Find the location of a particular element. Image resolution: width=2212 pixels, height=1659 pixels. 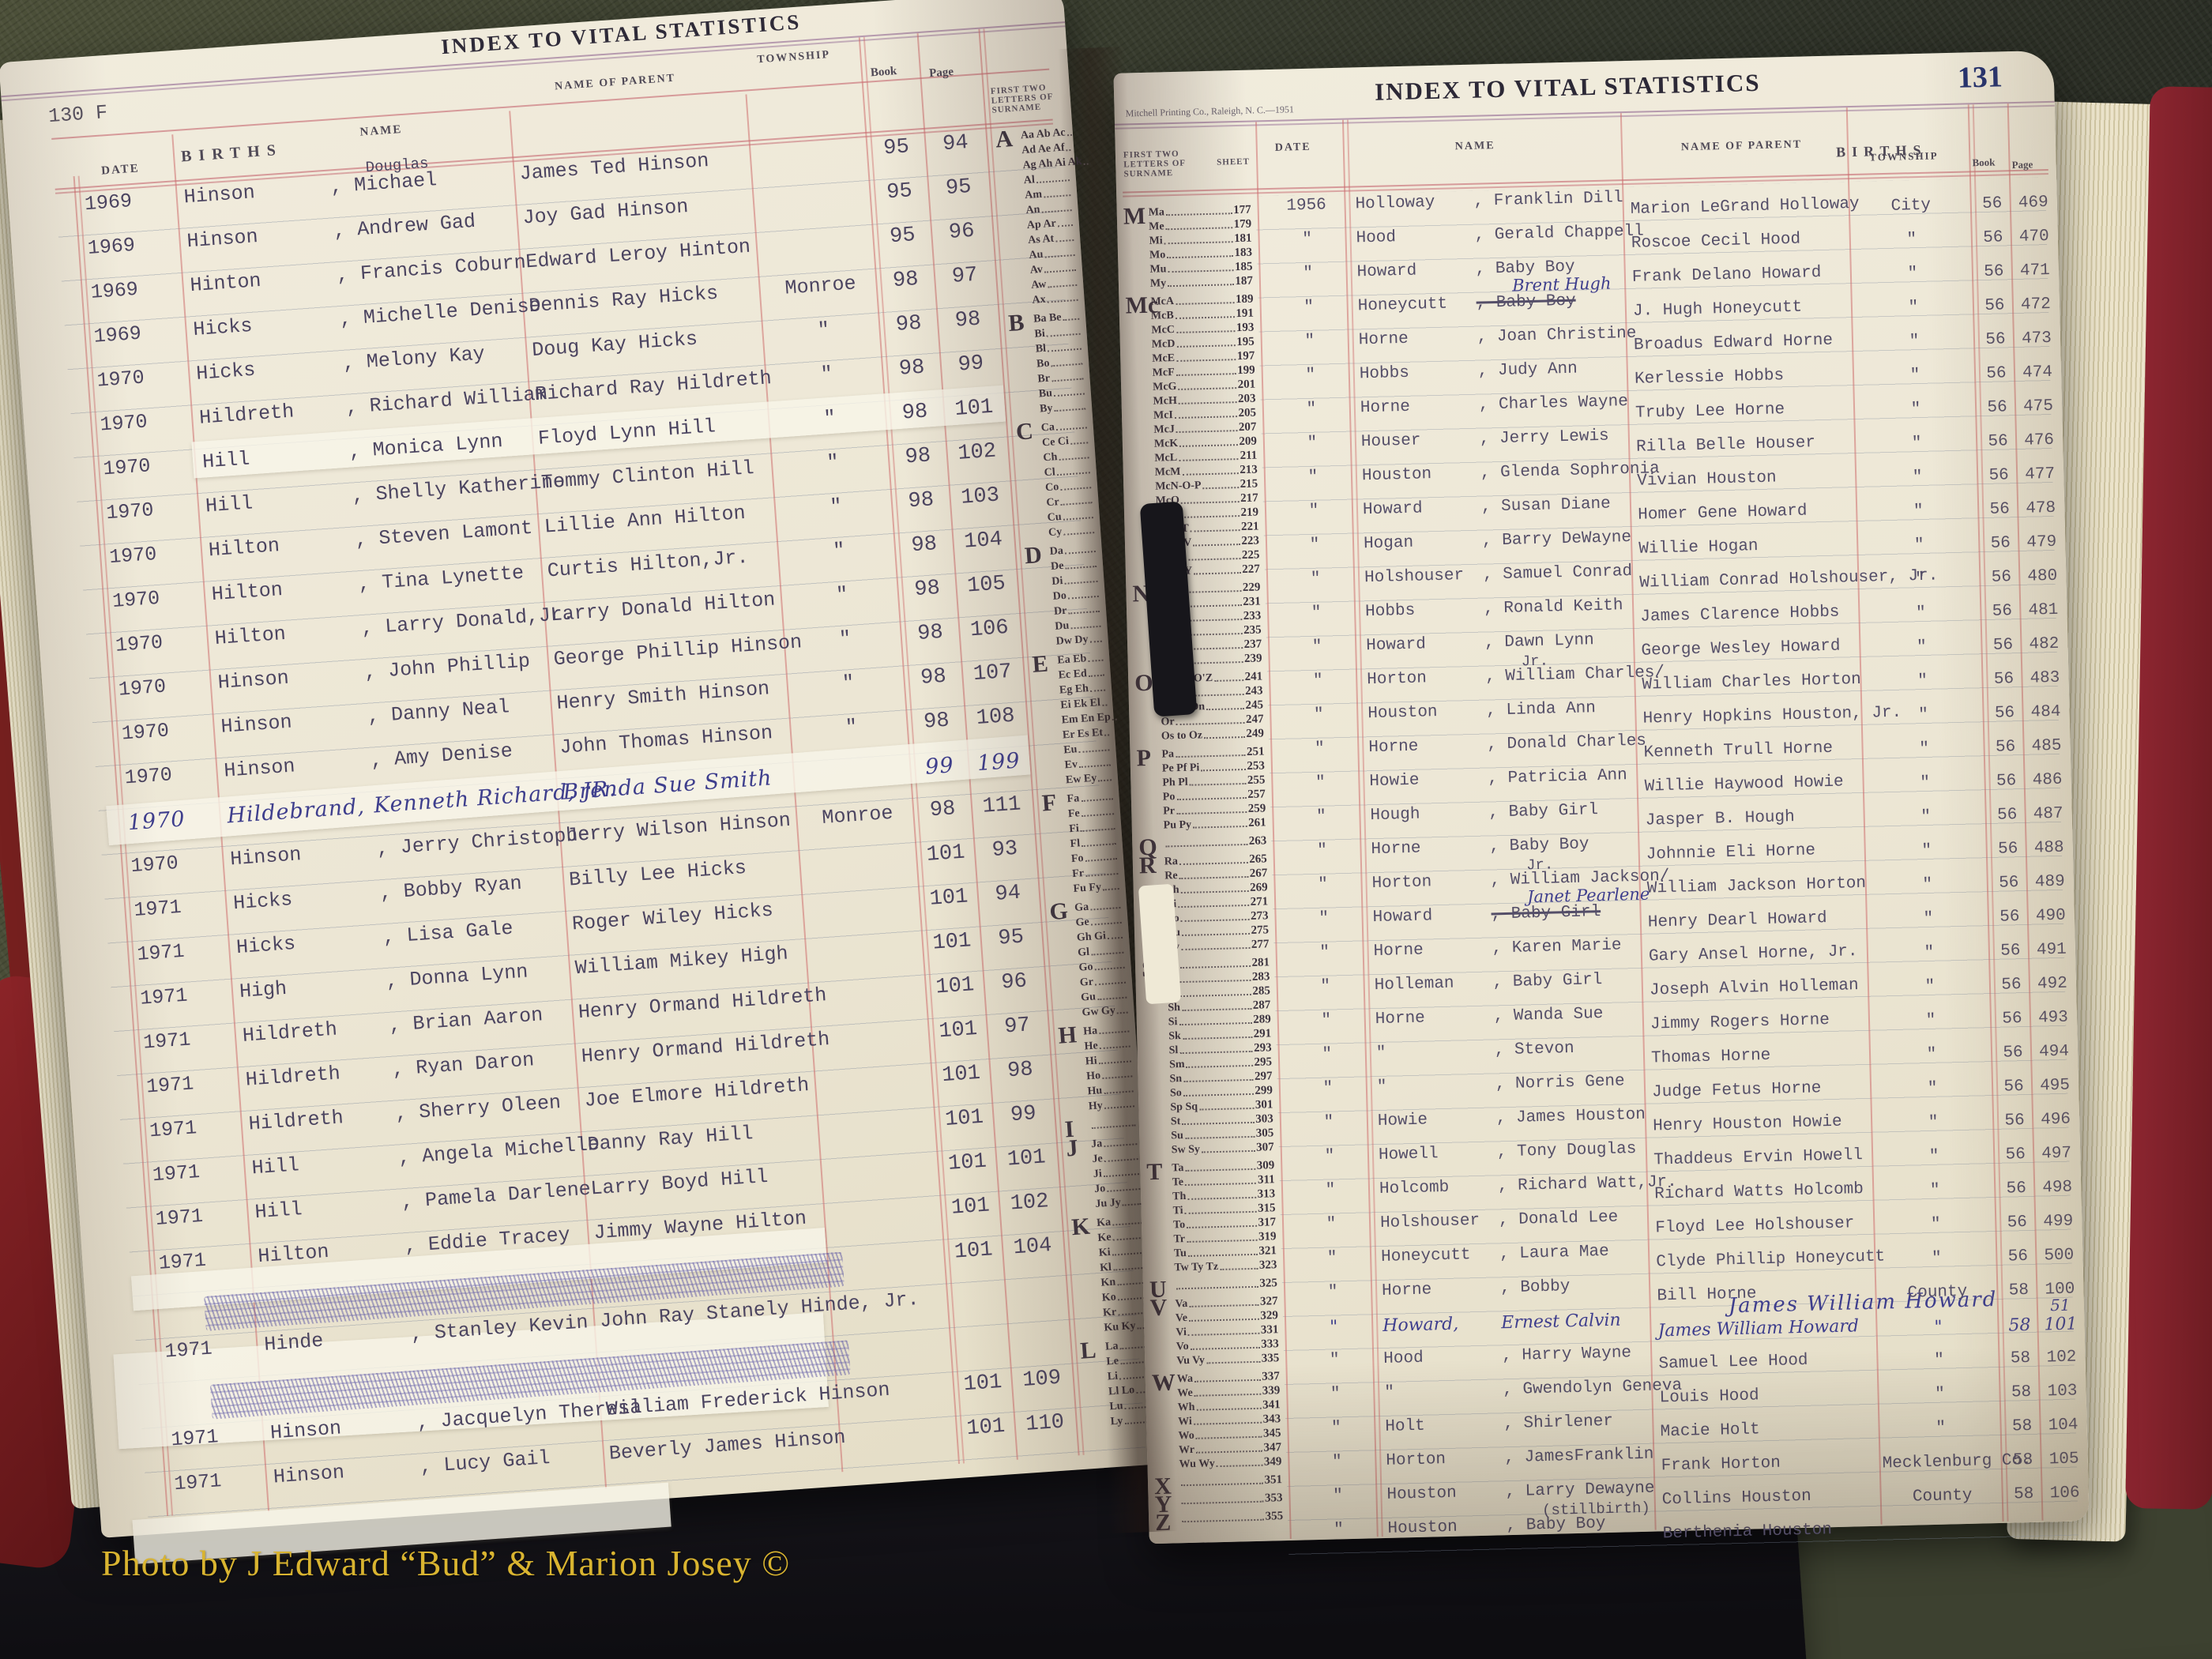

parent-name-cell: Henry Houston Howie is located at coordinates (1747, 1124).